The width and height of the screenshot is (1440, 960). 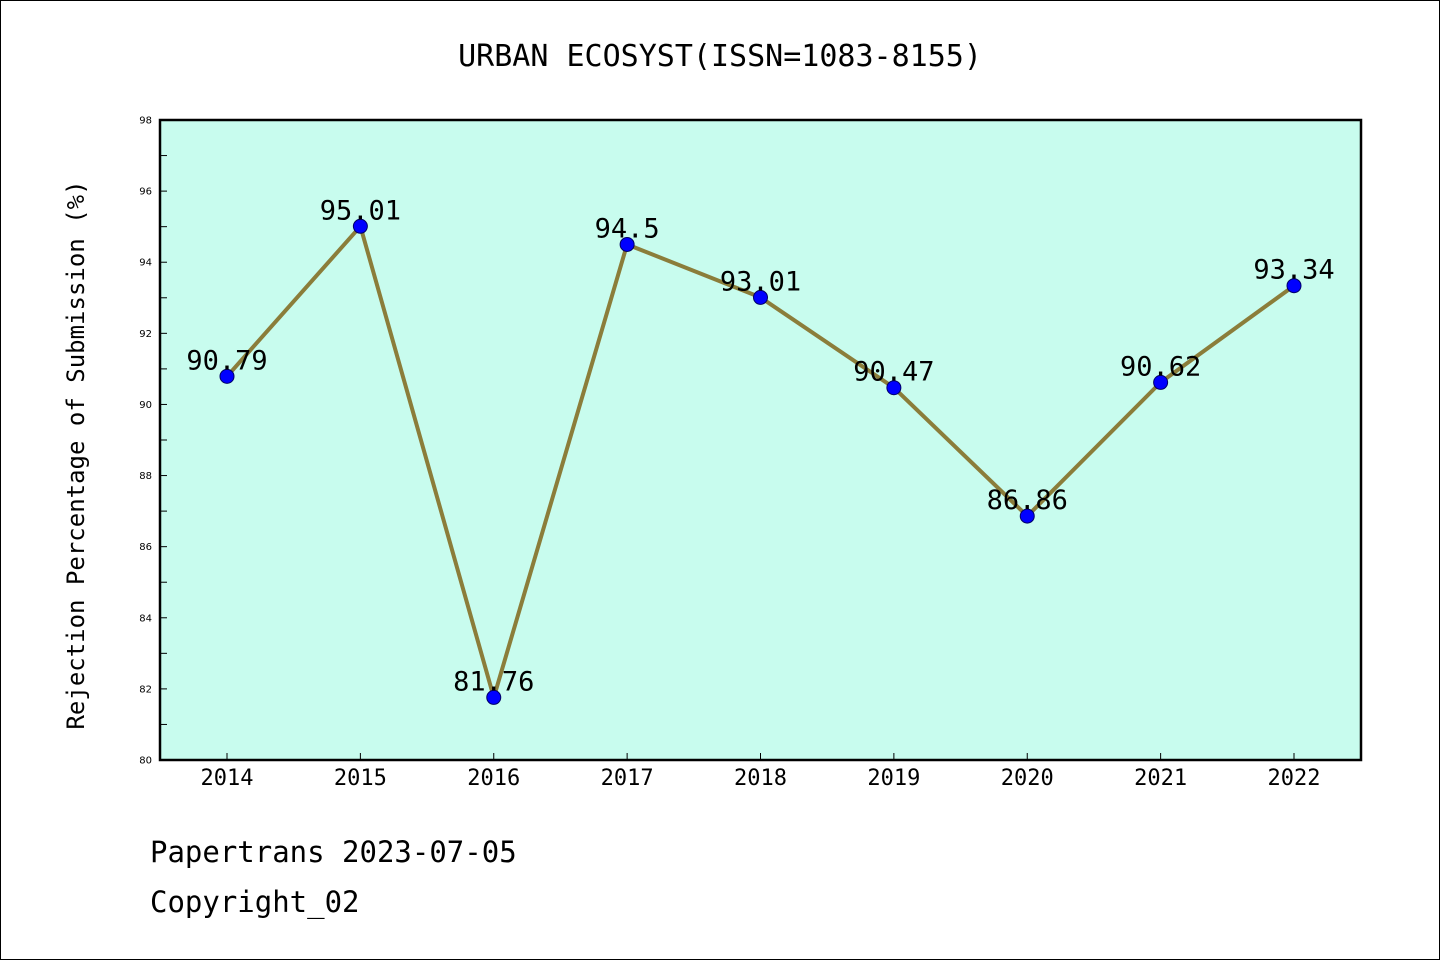 What do you see at coordinates (145, 405) in the screenshot?
I see `y-tick-label: 90` at bounding box center [145, 405].